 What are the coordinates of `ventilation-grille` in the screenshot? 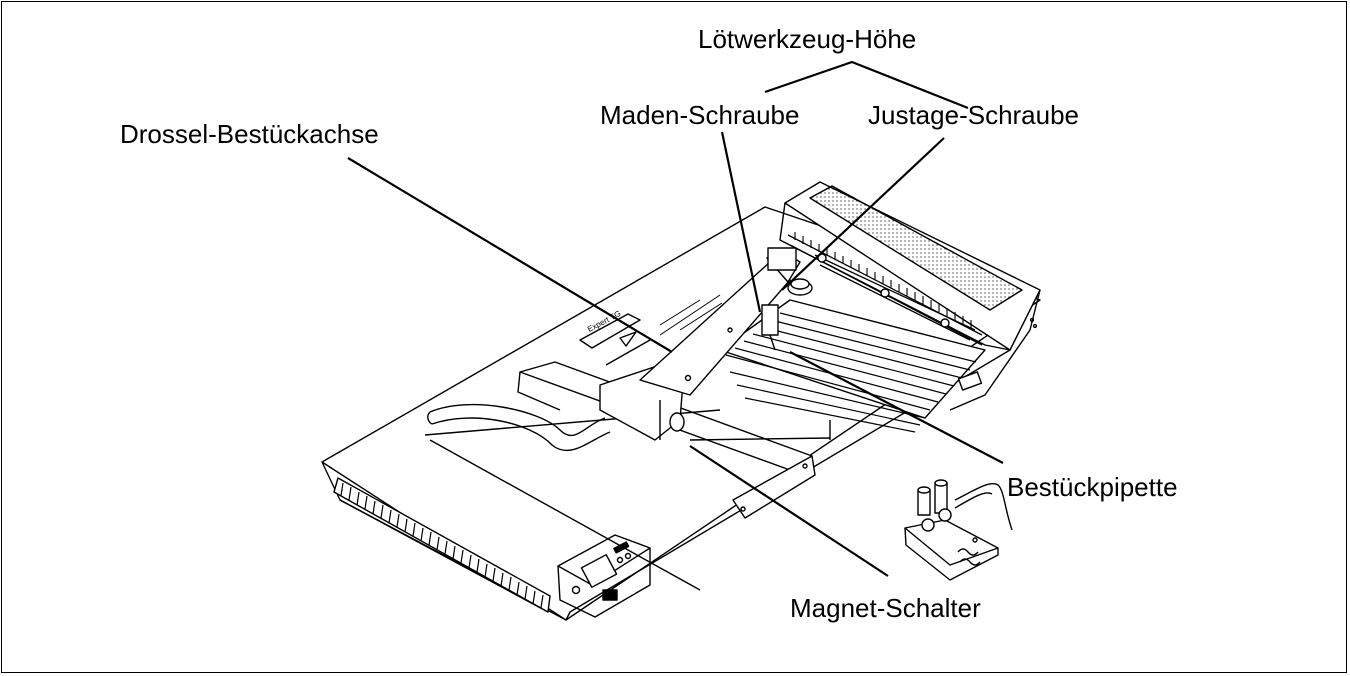 It's located at (442, 545).